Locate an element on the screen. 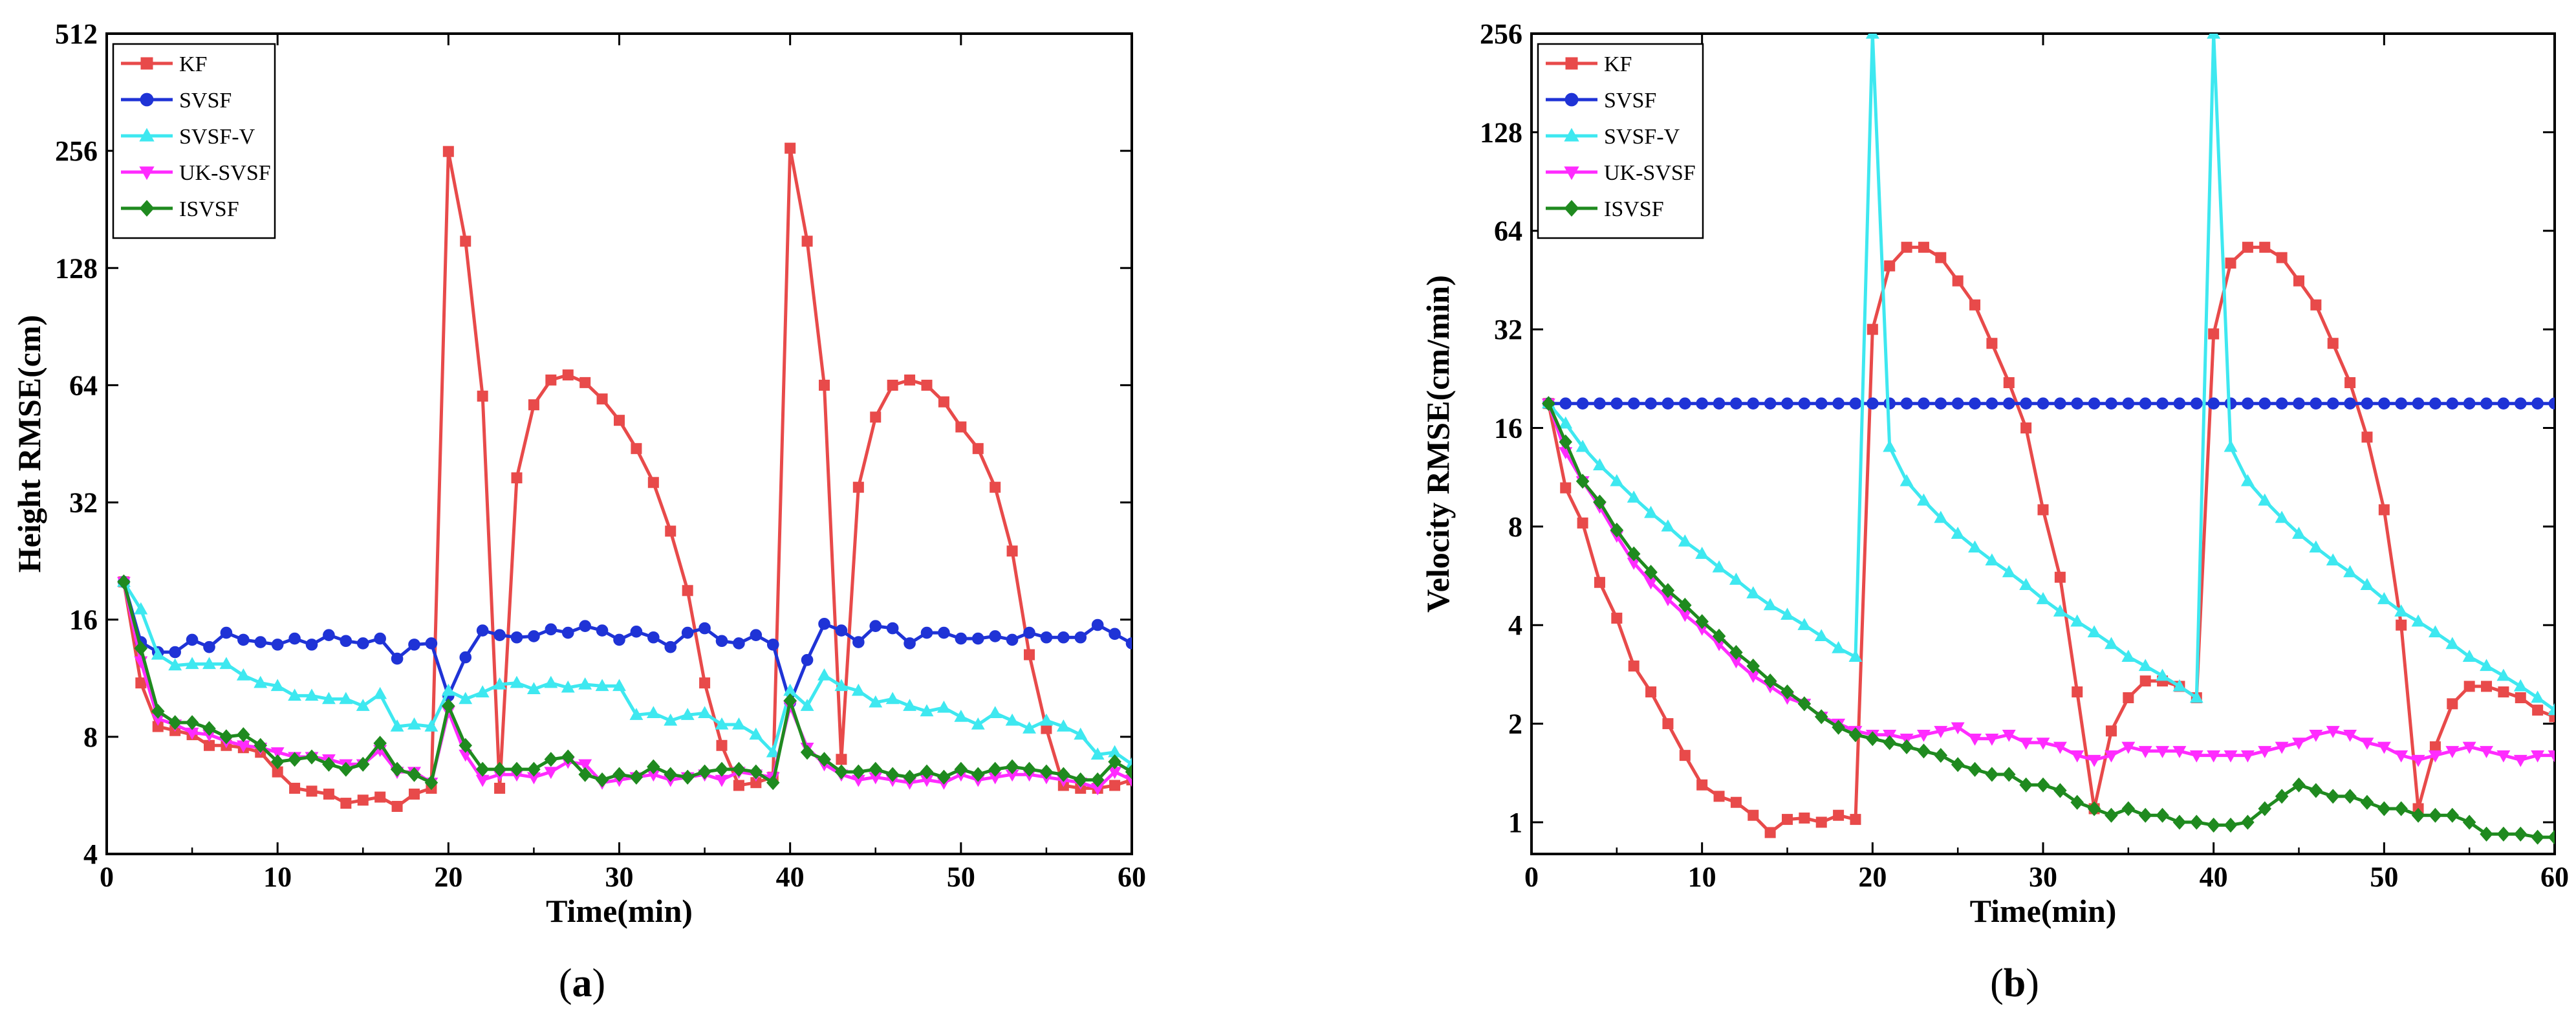 The height and width of the screenshot is (1028, 2576). caption-letter: a is located at coordinates (582, 983).